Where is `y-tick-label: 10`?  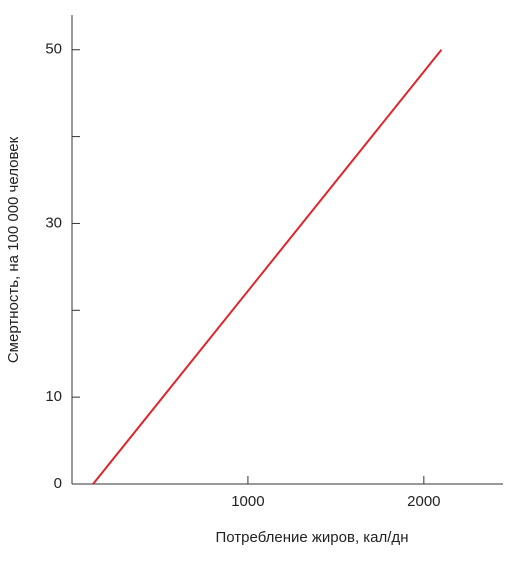
y-tick-label: 10 is located at coordinates (53, 396).